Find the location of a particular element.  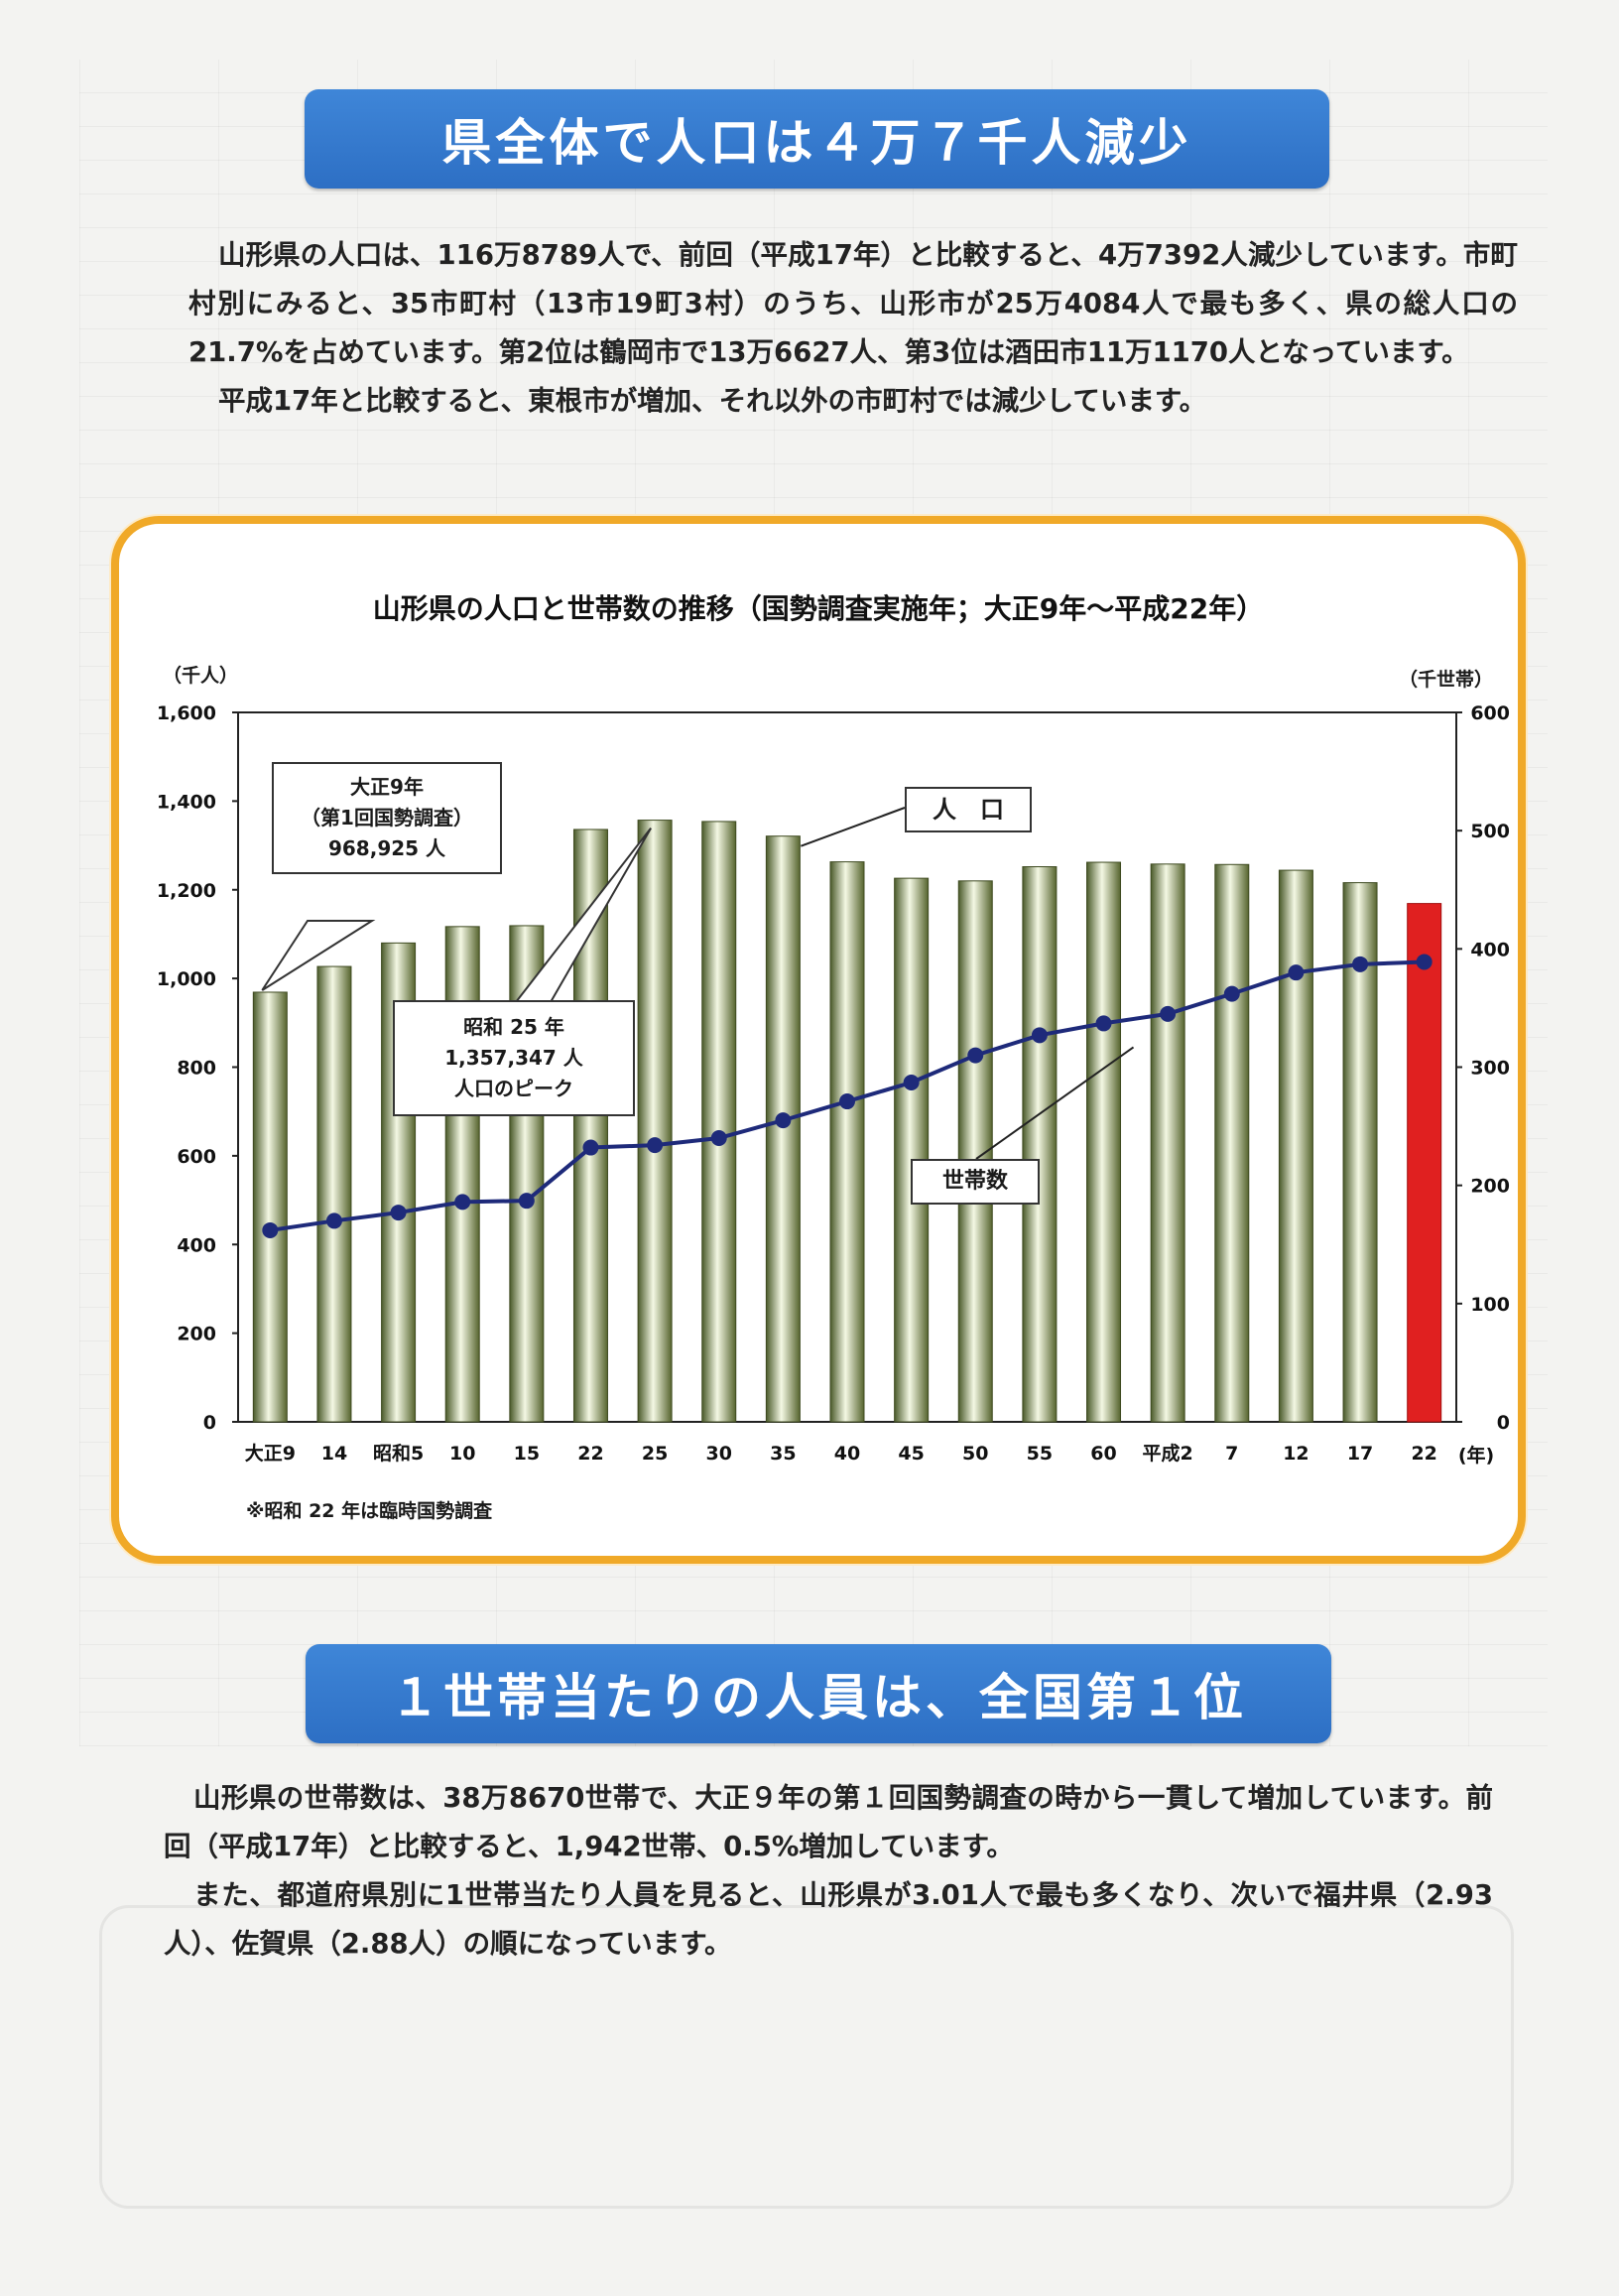

section2-heading: １世帯当たりの人員は、全国第１位 is located at coordinates (818, 1694).